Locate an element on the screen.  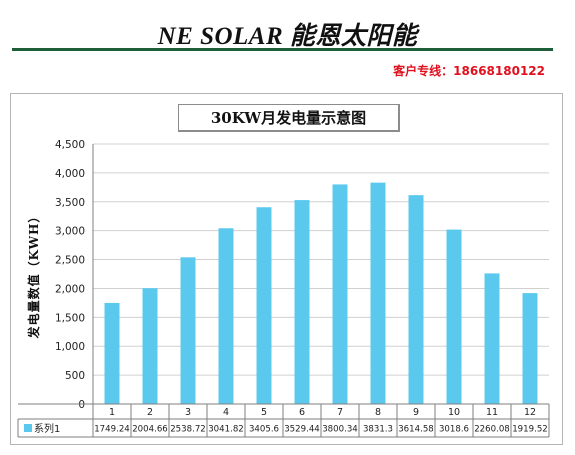
x-tick-label: 2 is located at coordinates (150, 412).